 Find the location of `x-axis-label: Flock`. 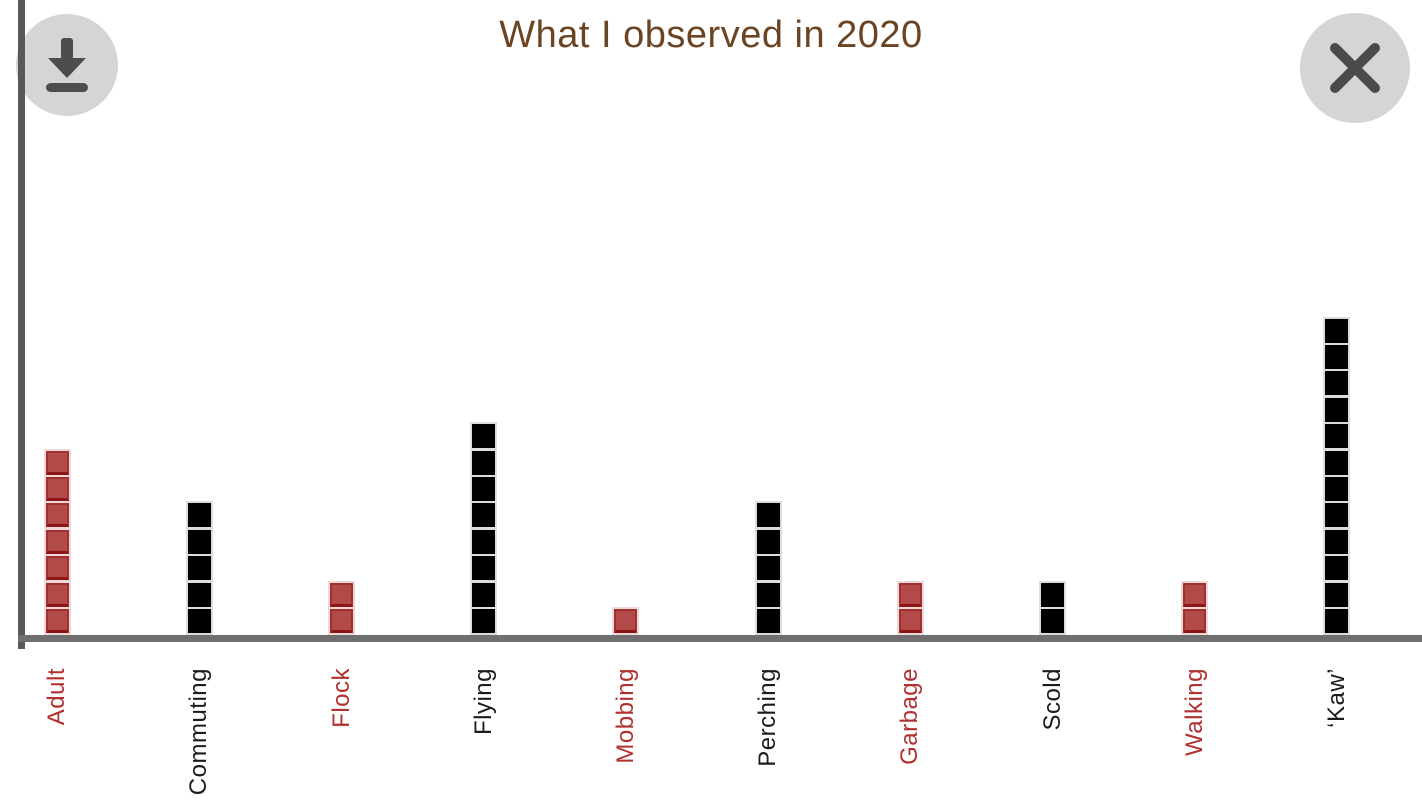

x-axis-label: Flock is located at coordinates (341, 698).